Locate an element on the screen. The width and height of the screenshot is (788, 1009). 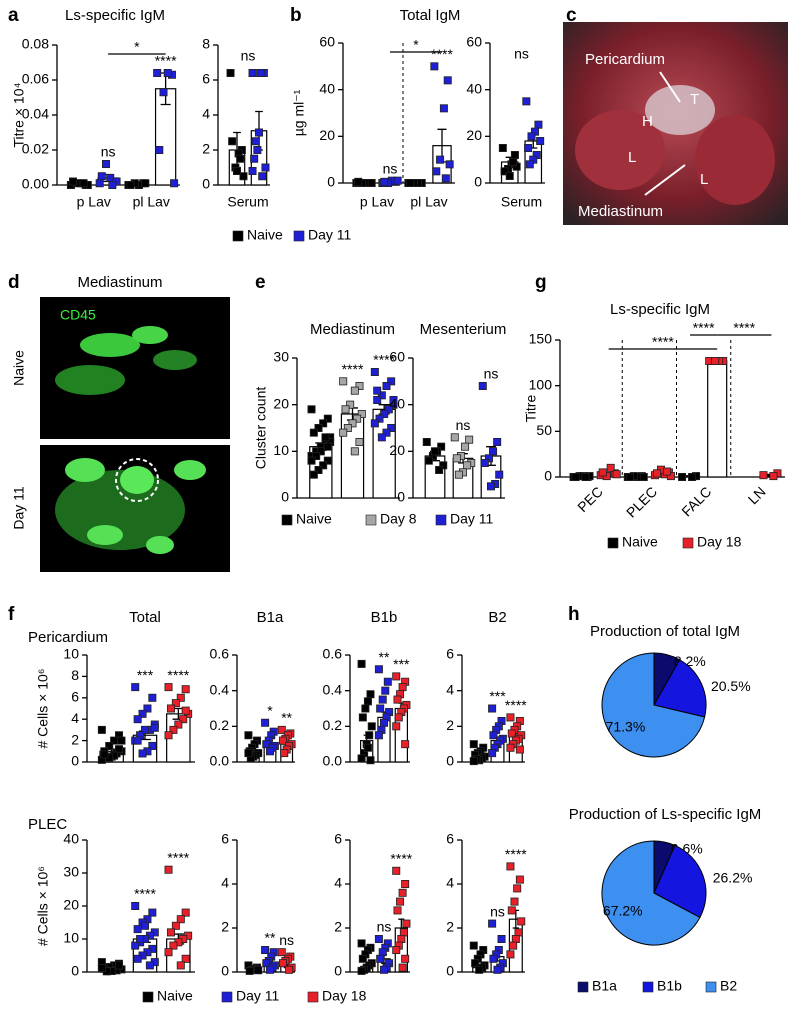
photo-label: L is located at coordinates (632, 157).